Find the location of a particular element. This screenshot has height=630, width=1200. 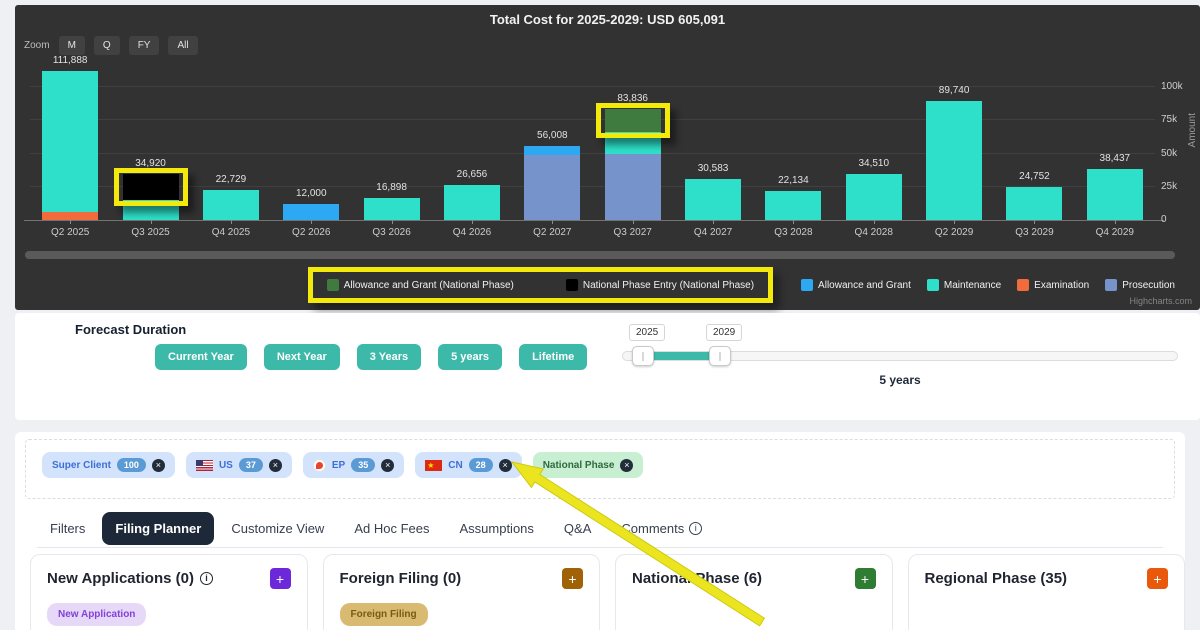

filter-chip-us: US 37 × is located at coordinates (238, 465).